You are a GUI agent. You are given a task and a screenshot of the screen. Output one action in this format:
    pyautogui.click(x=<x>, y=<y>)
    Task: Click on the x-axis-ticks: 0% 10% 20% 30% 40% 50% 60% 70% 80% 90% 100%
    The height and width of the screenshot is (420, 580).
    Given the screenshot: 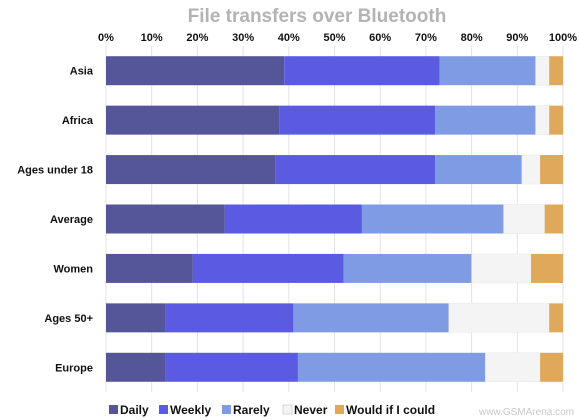 What is the action you would take?
    pyautogui.click(x=337, y=38)
    